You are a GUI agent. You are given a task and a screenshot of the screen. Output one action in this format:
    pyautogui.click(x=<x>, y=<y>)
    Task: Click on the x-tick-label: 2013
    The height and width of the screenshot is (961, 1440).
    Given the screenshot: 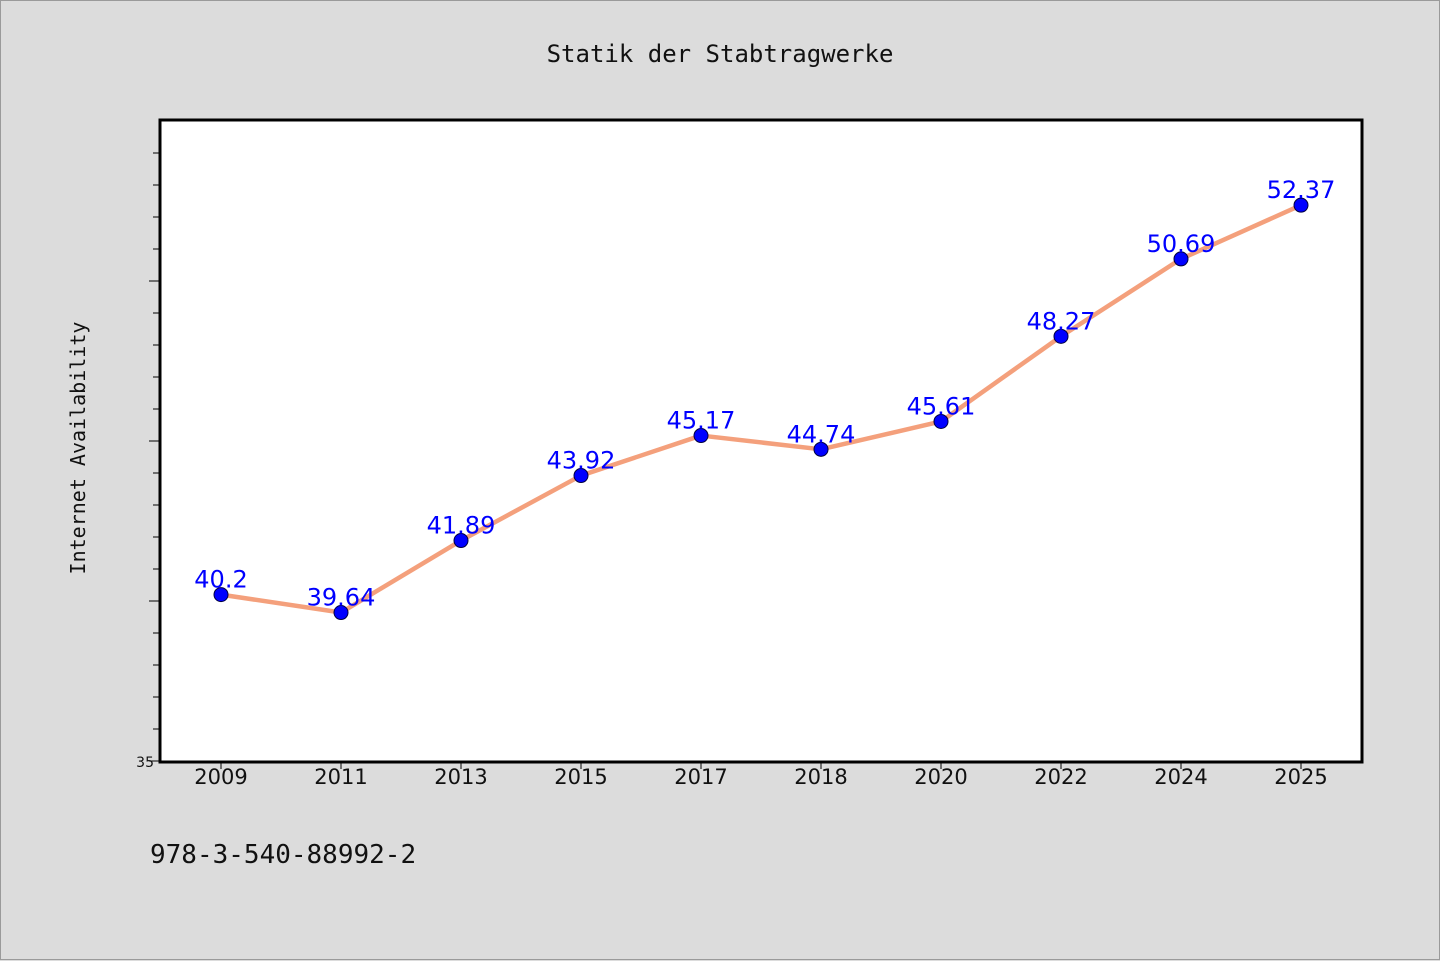 What is the action you would take?
    pyautogui.click(x=460, y=777)
    